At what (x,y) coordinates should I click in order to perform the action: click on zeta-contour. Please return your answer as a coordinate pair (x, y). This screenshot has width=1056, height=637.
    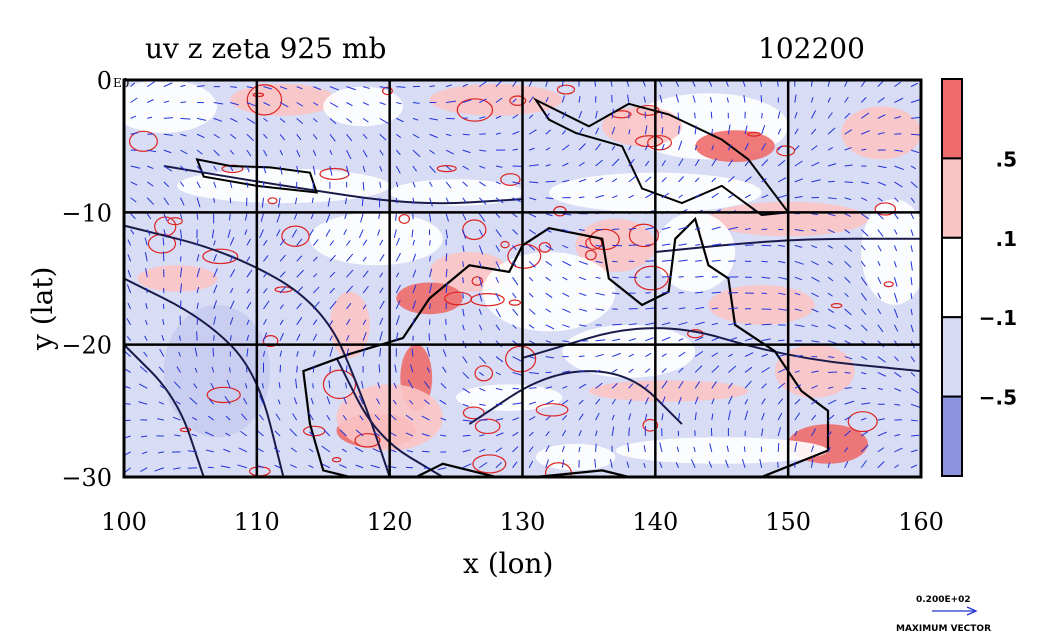
    Looking at the image, I should click on (520, 359).